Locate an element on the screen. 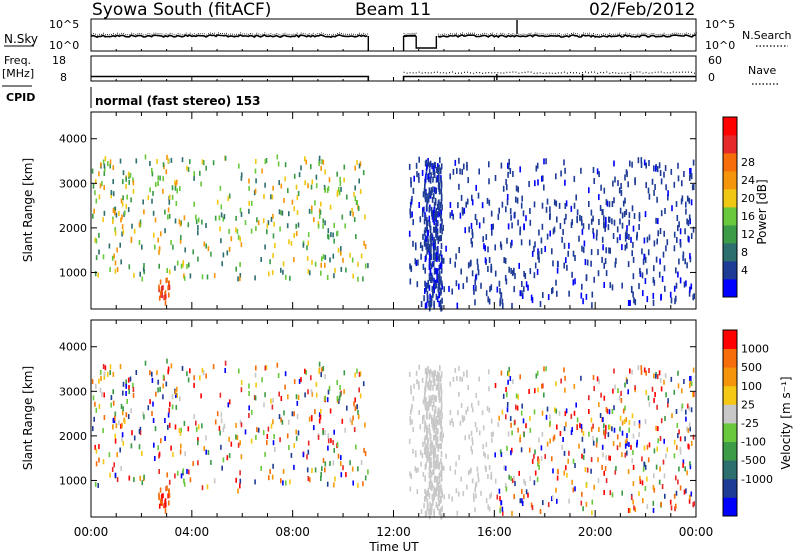  power-colorbar-tick: 4 is located at coordinates (744, 270).